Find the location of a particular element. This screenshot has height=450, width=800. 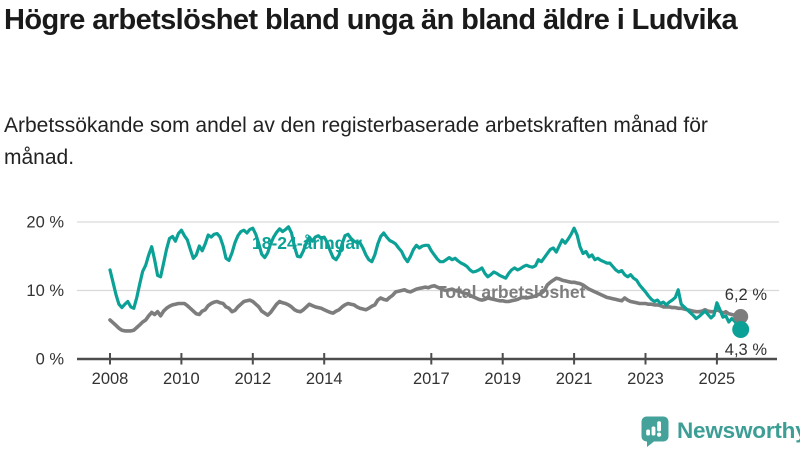

newsworthy-logo: Newsworthy is located at coordinates (720, 431).